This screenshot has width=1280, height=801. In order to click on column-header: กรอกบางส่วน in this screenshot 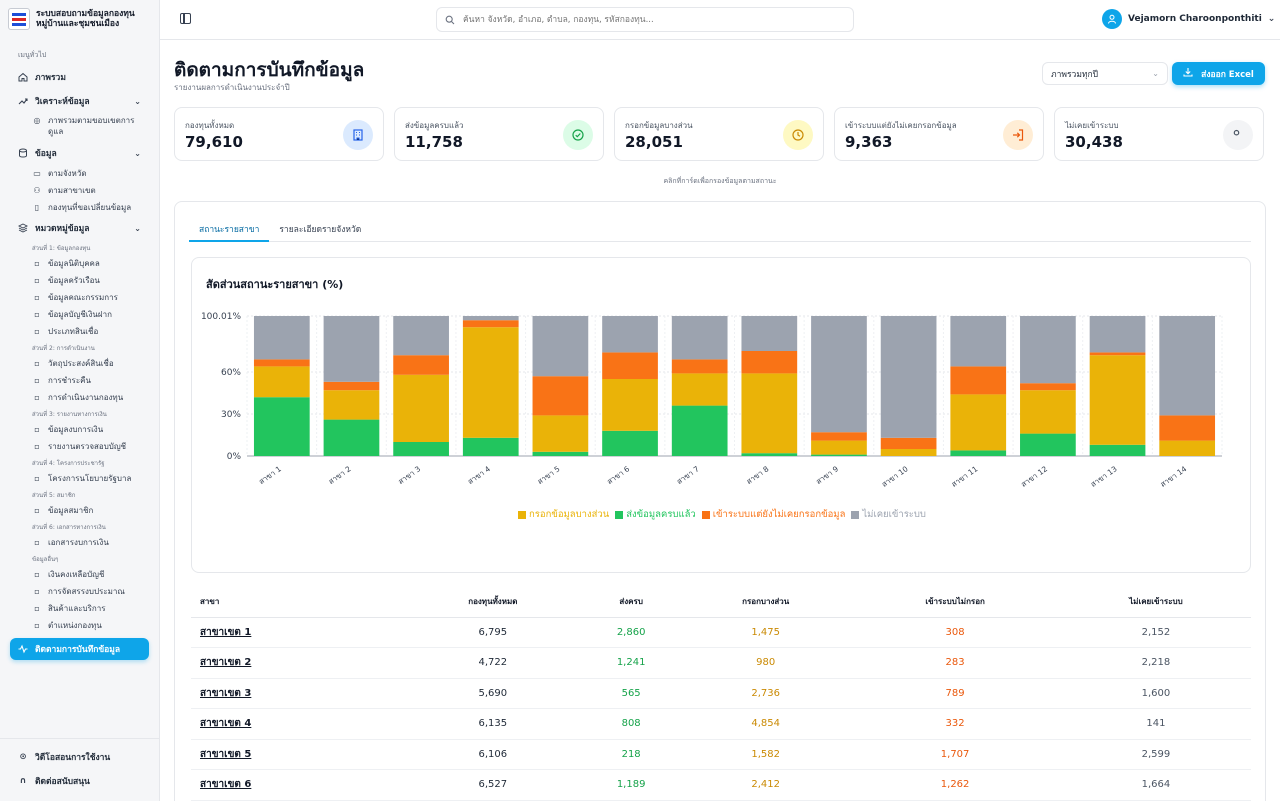, I will do `click(766, 602)`.